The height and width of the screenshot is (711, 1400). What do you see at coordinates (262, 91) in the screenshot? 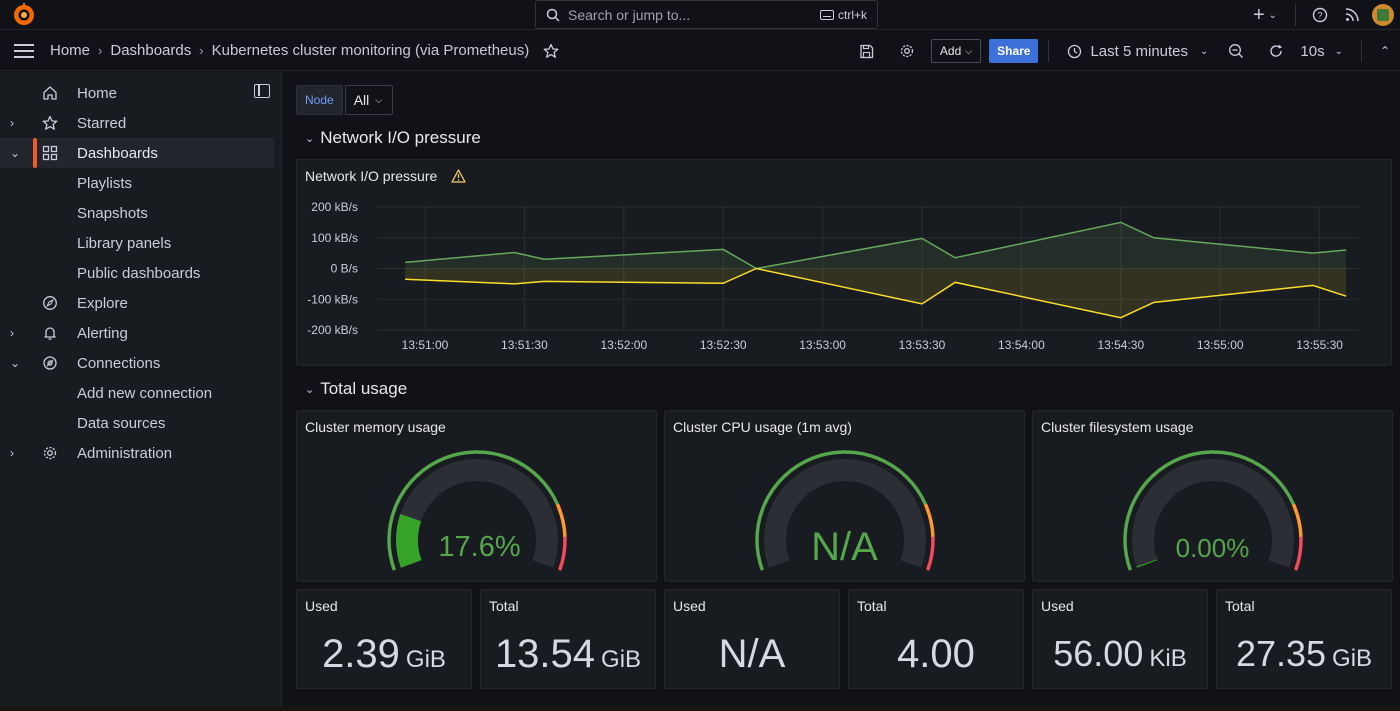
I see `dock-menu-icon` at bounding box center [262, 91].